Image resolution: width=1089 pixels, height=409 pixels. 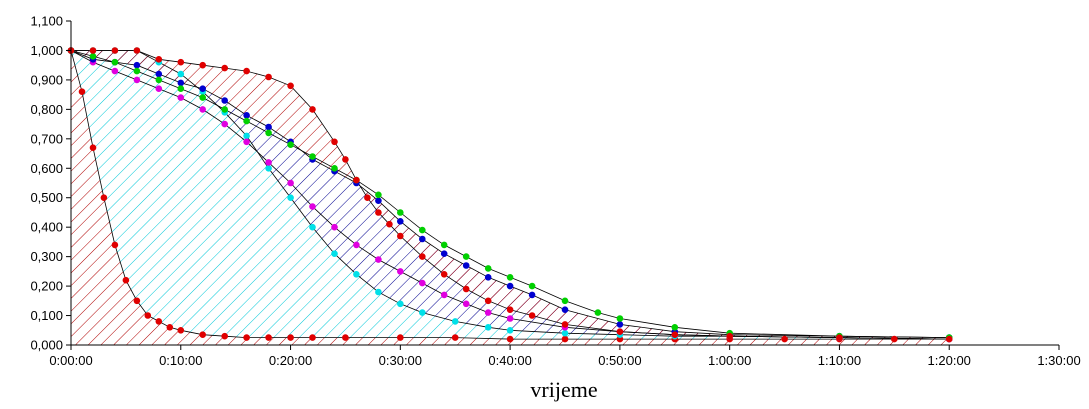 What do you see at coordinates (46, 109) in the screenshot?
I see `y-tick-label: 0,800` at bounding box center [46, 109].